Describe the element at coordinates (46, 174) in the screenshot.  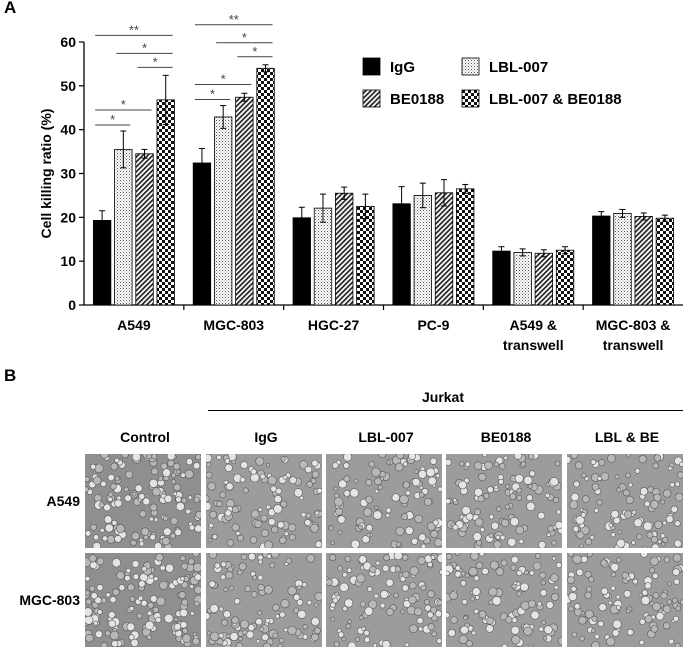
I see `y-axis-title: Cell killing ratio (%)` at that location.